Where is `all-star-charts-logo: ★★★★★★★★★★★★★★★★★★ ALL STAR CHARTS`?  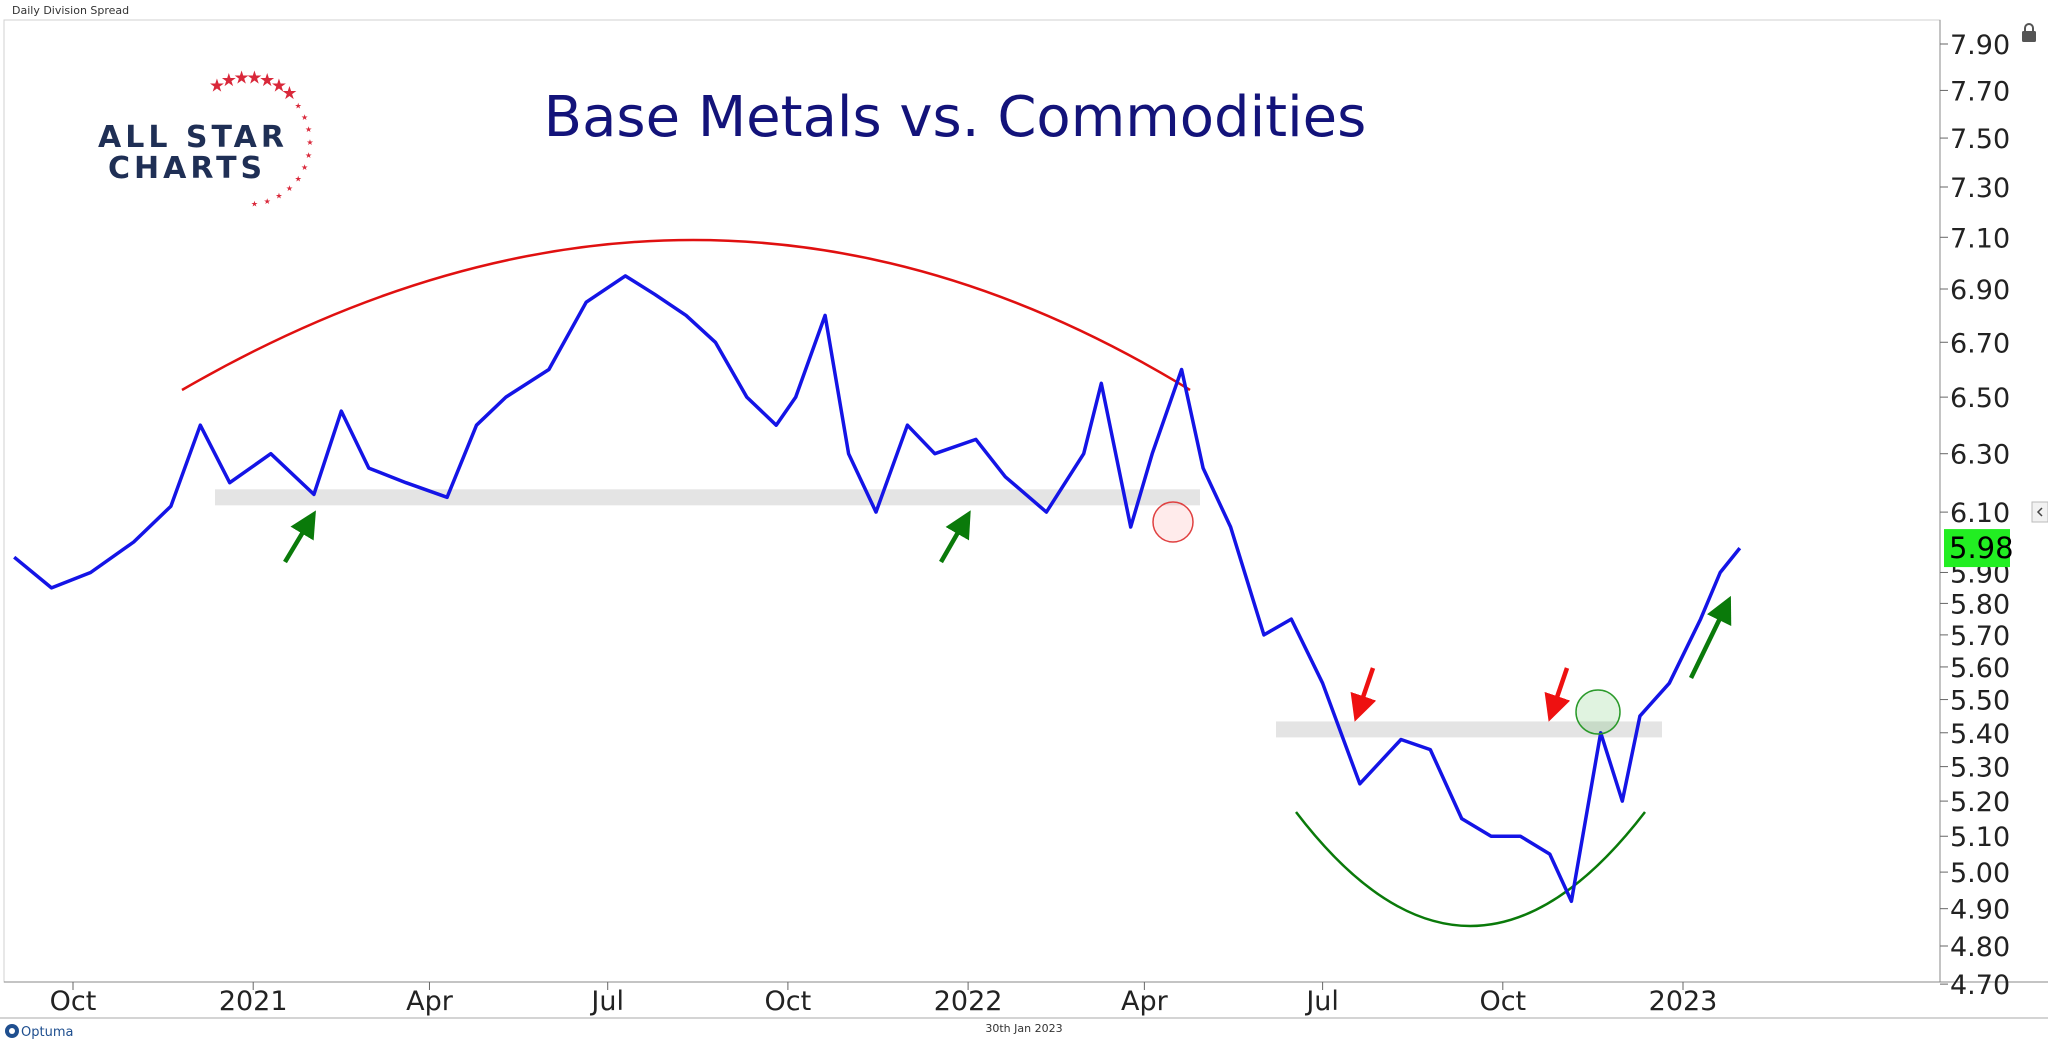
all-star-charts-logo: ★★★★★★★★★★★★★★★★★★ ALL STAR CHARTS is located at coordinates (206, 137).